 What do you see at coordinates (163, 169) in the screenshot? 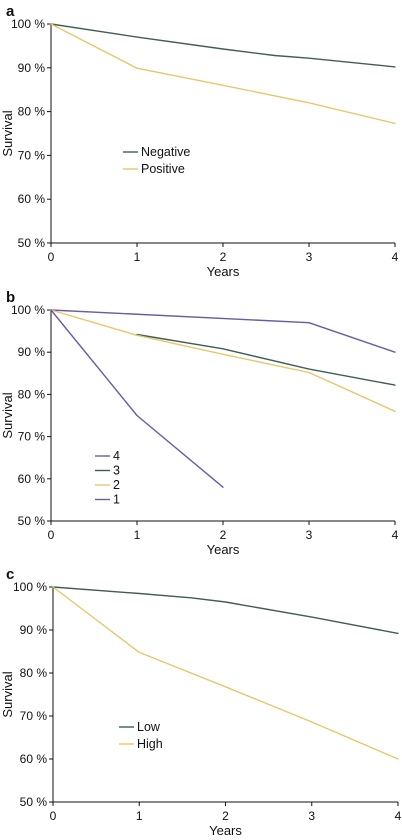
I see `legend-label: Positive` at bounding box center [163, 169].